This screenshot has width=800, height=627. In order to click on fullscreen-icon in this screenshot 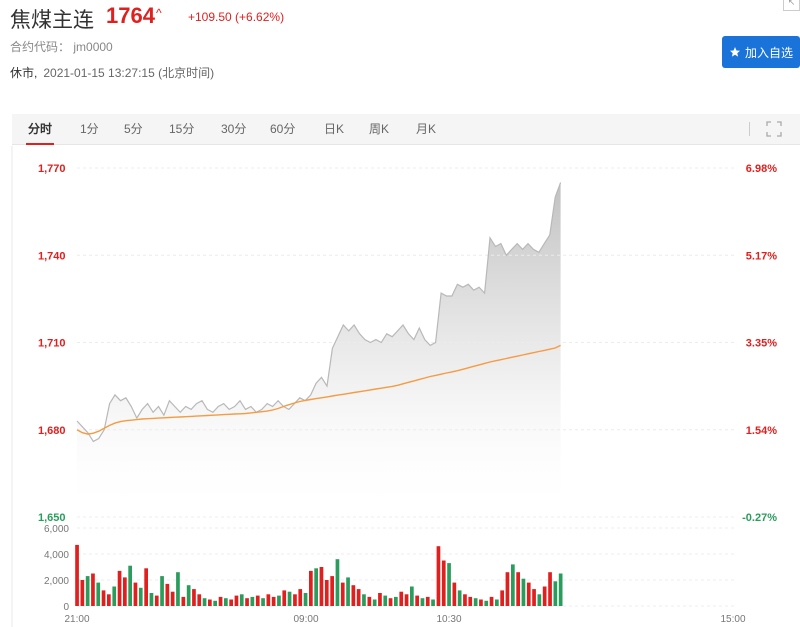, I will do `click(774, 129)`.